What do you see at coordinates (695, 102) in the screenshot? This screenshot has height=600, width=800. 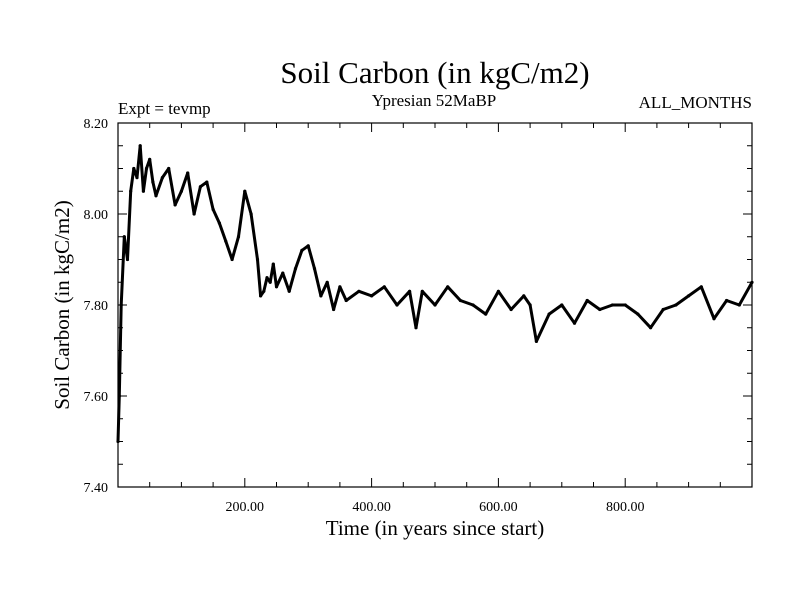 I see `months-label: ALL_MONTHS` at bounding box center [695, 102].